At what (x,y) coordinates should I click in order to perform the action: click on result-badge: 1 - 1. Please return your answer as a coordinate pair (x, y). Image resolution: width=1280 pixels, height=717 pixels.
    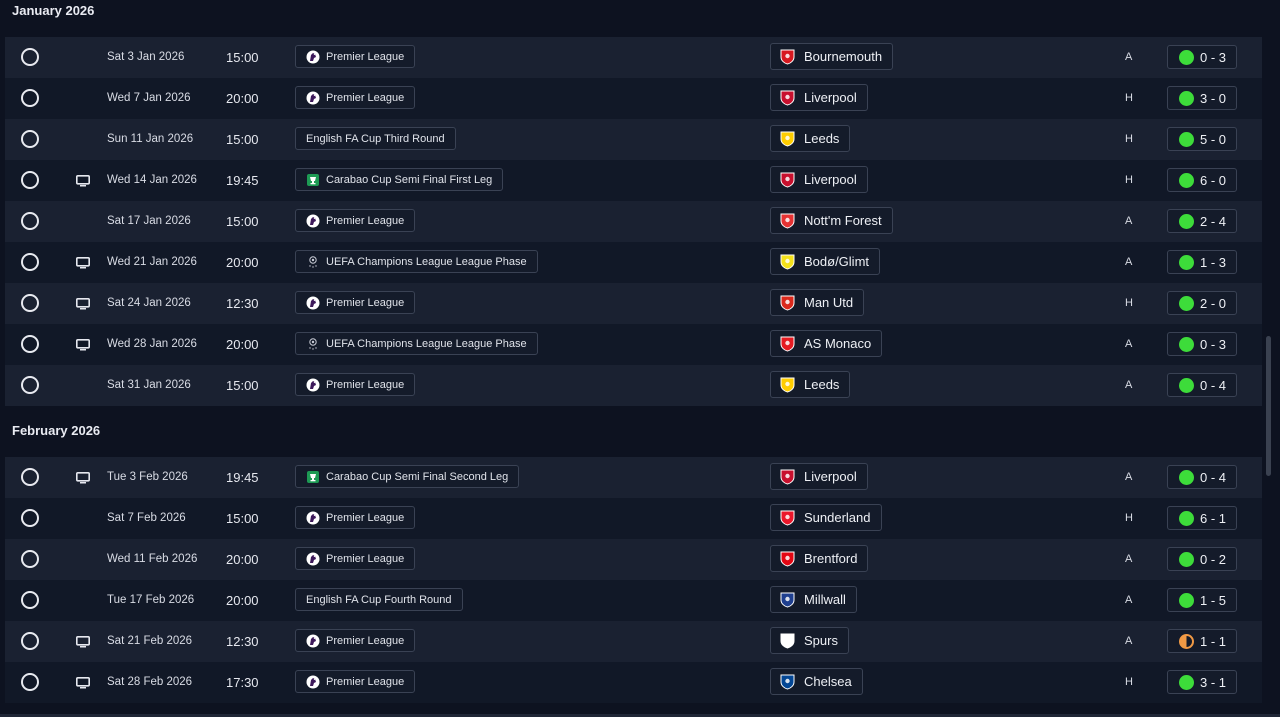
    Looking at the image, I should click on (1202, 641).